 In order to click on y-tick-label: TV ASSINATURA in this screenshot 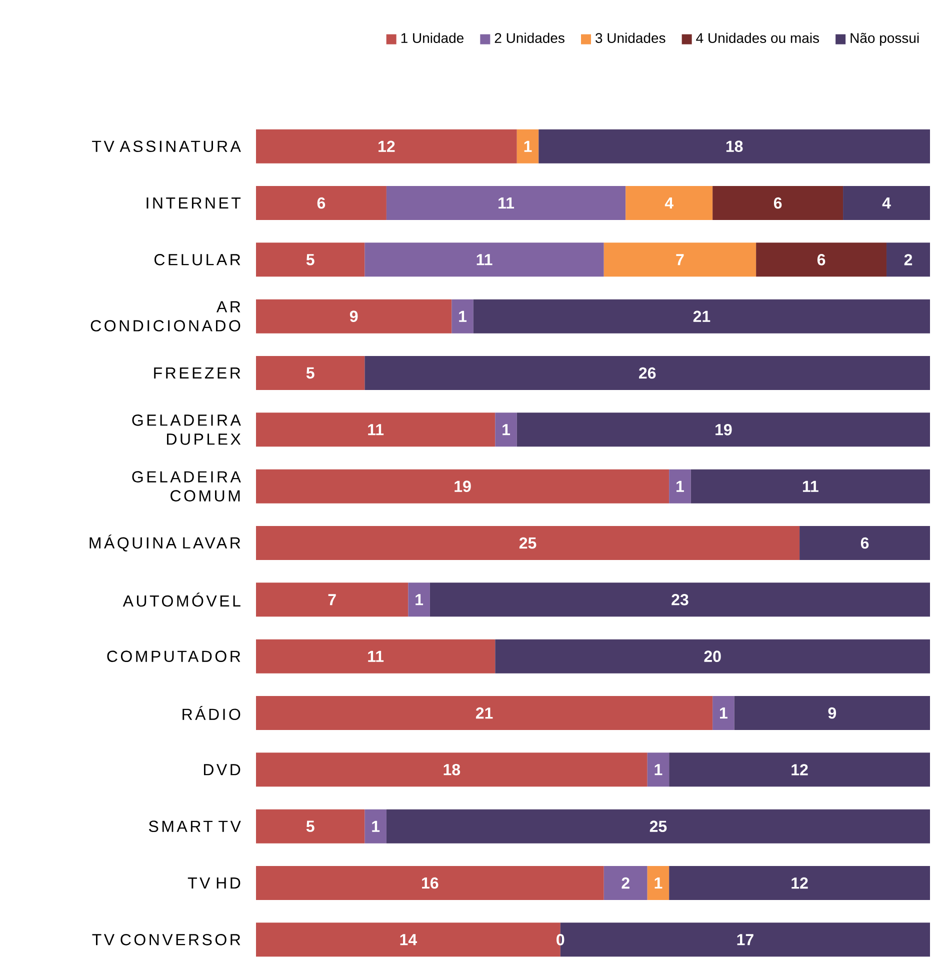, I will do `click(166, 146)`.